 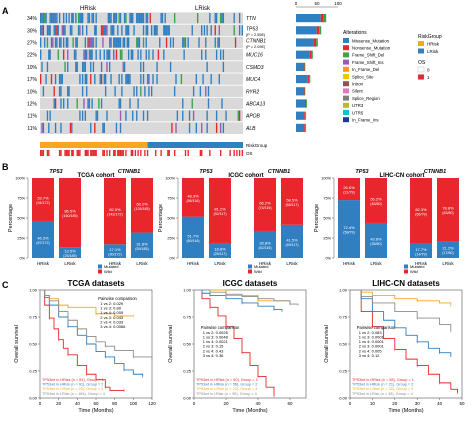 I want to click on gene-pvalue: (P = 2.55E), so click(x=256, y=35).